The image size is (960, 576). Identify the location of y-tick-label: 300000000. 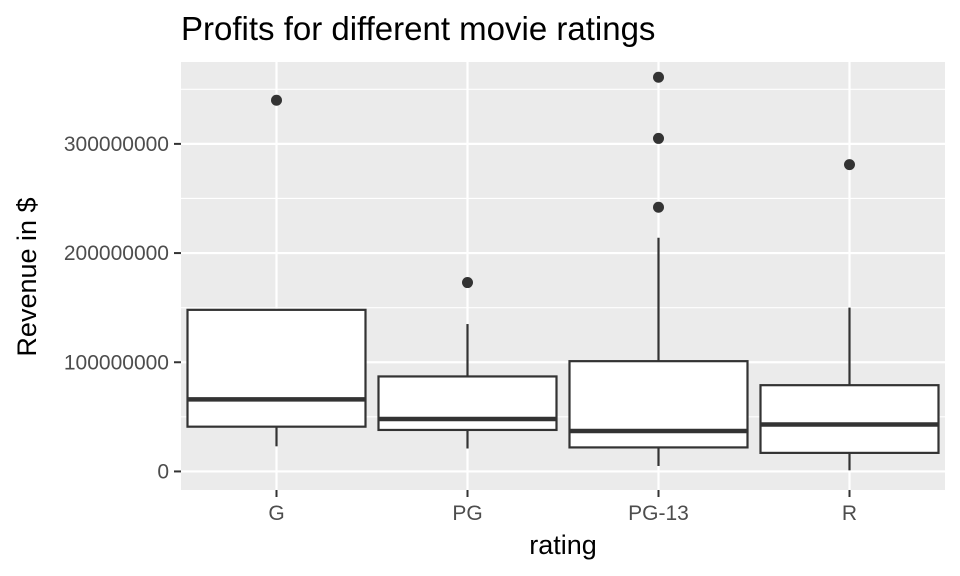
(116, 144).